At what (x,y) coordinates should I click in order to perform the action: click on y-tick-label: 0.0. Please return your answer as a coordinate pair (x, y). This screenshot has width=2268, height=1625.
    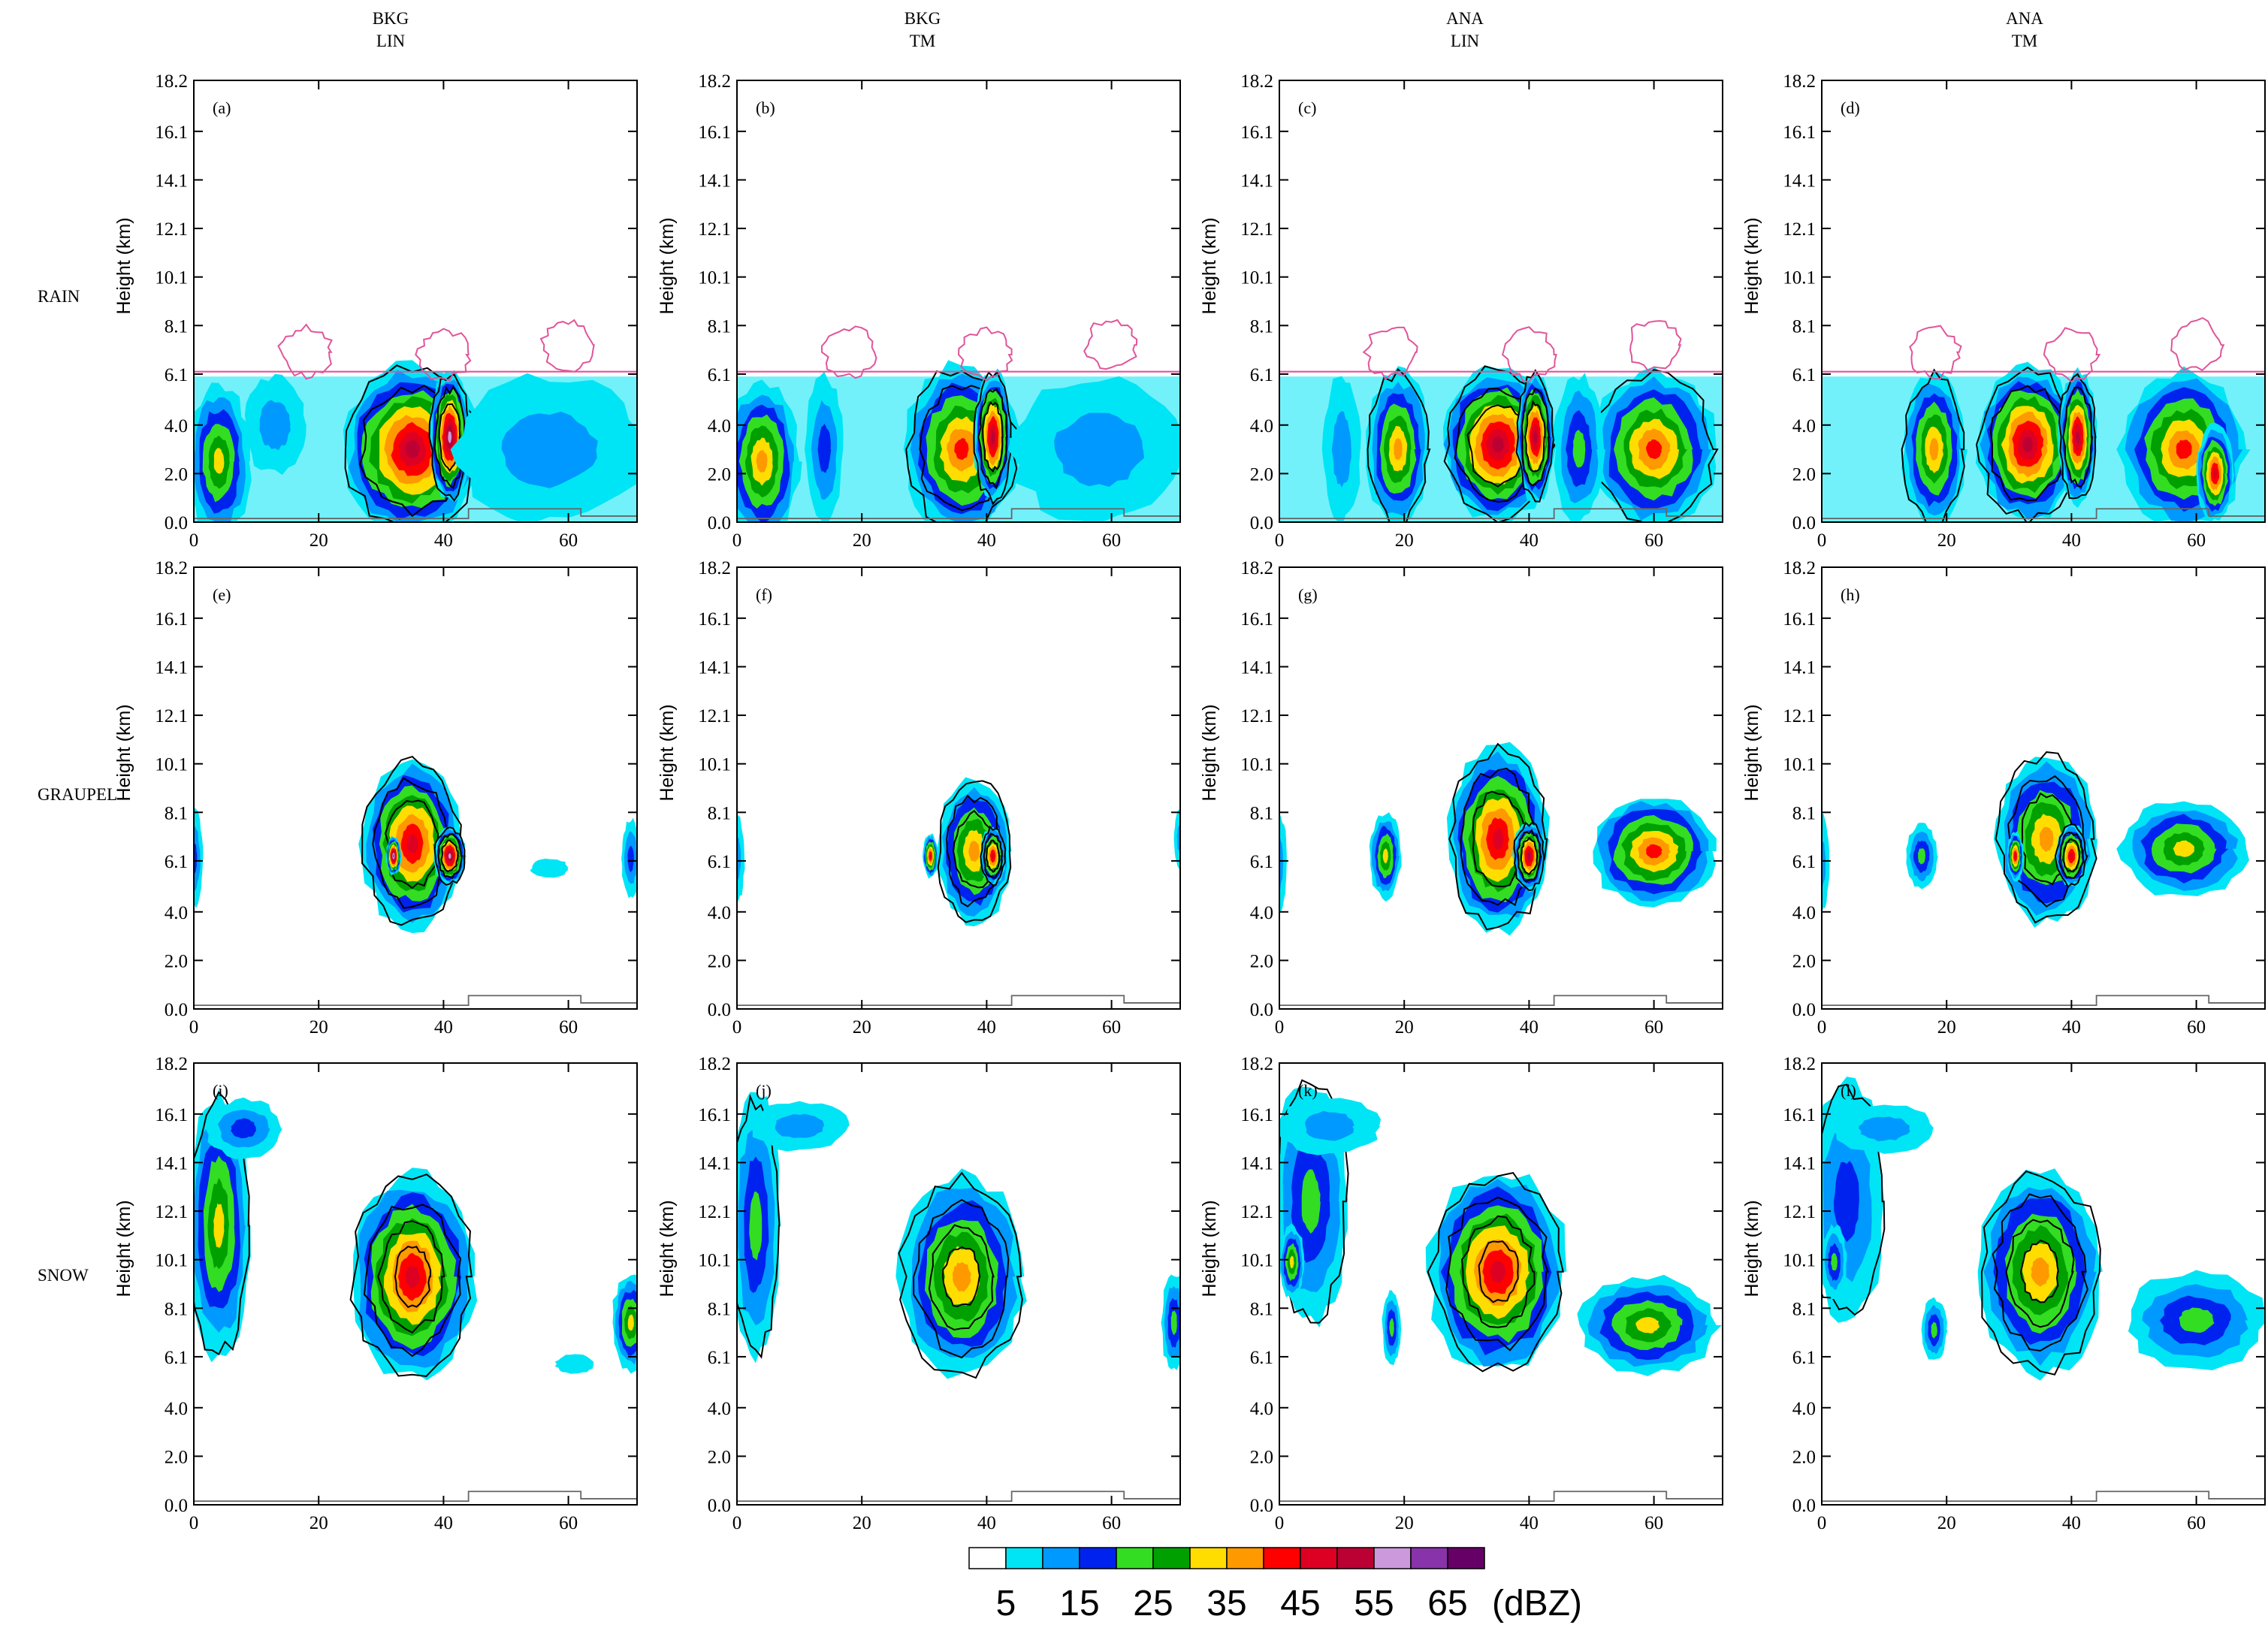
    Looking at the image, I should click on (720, 523).